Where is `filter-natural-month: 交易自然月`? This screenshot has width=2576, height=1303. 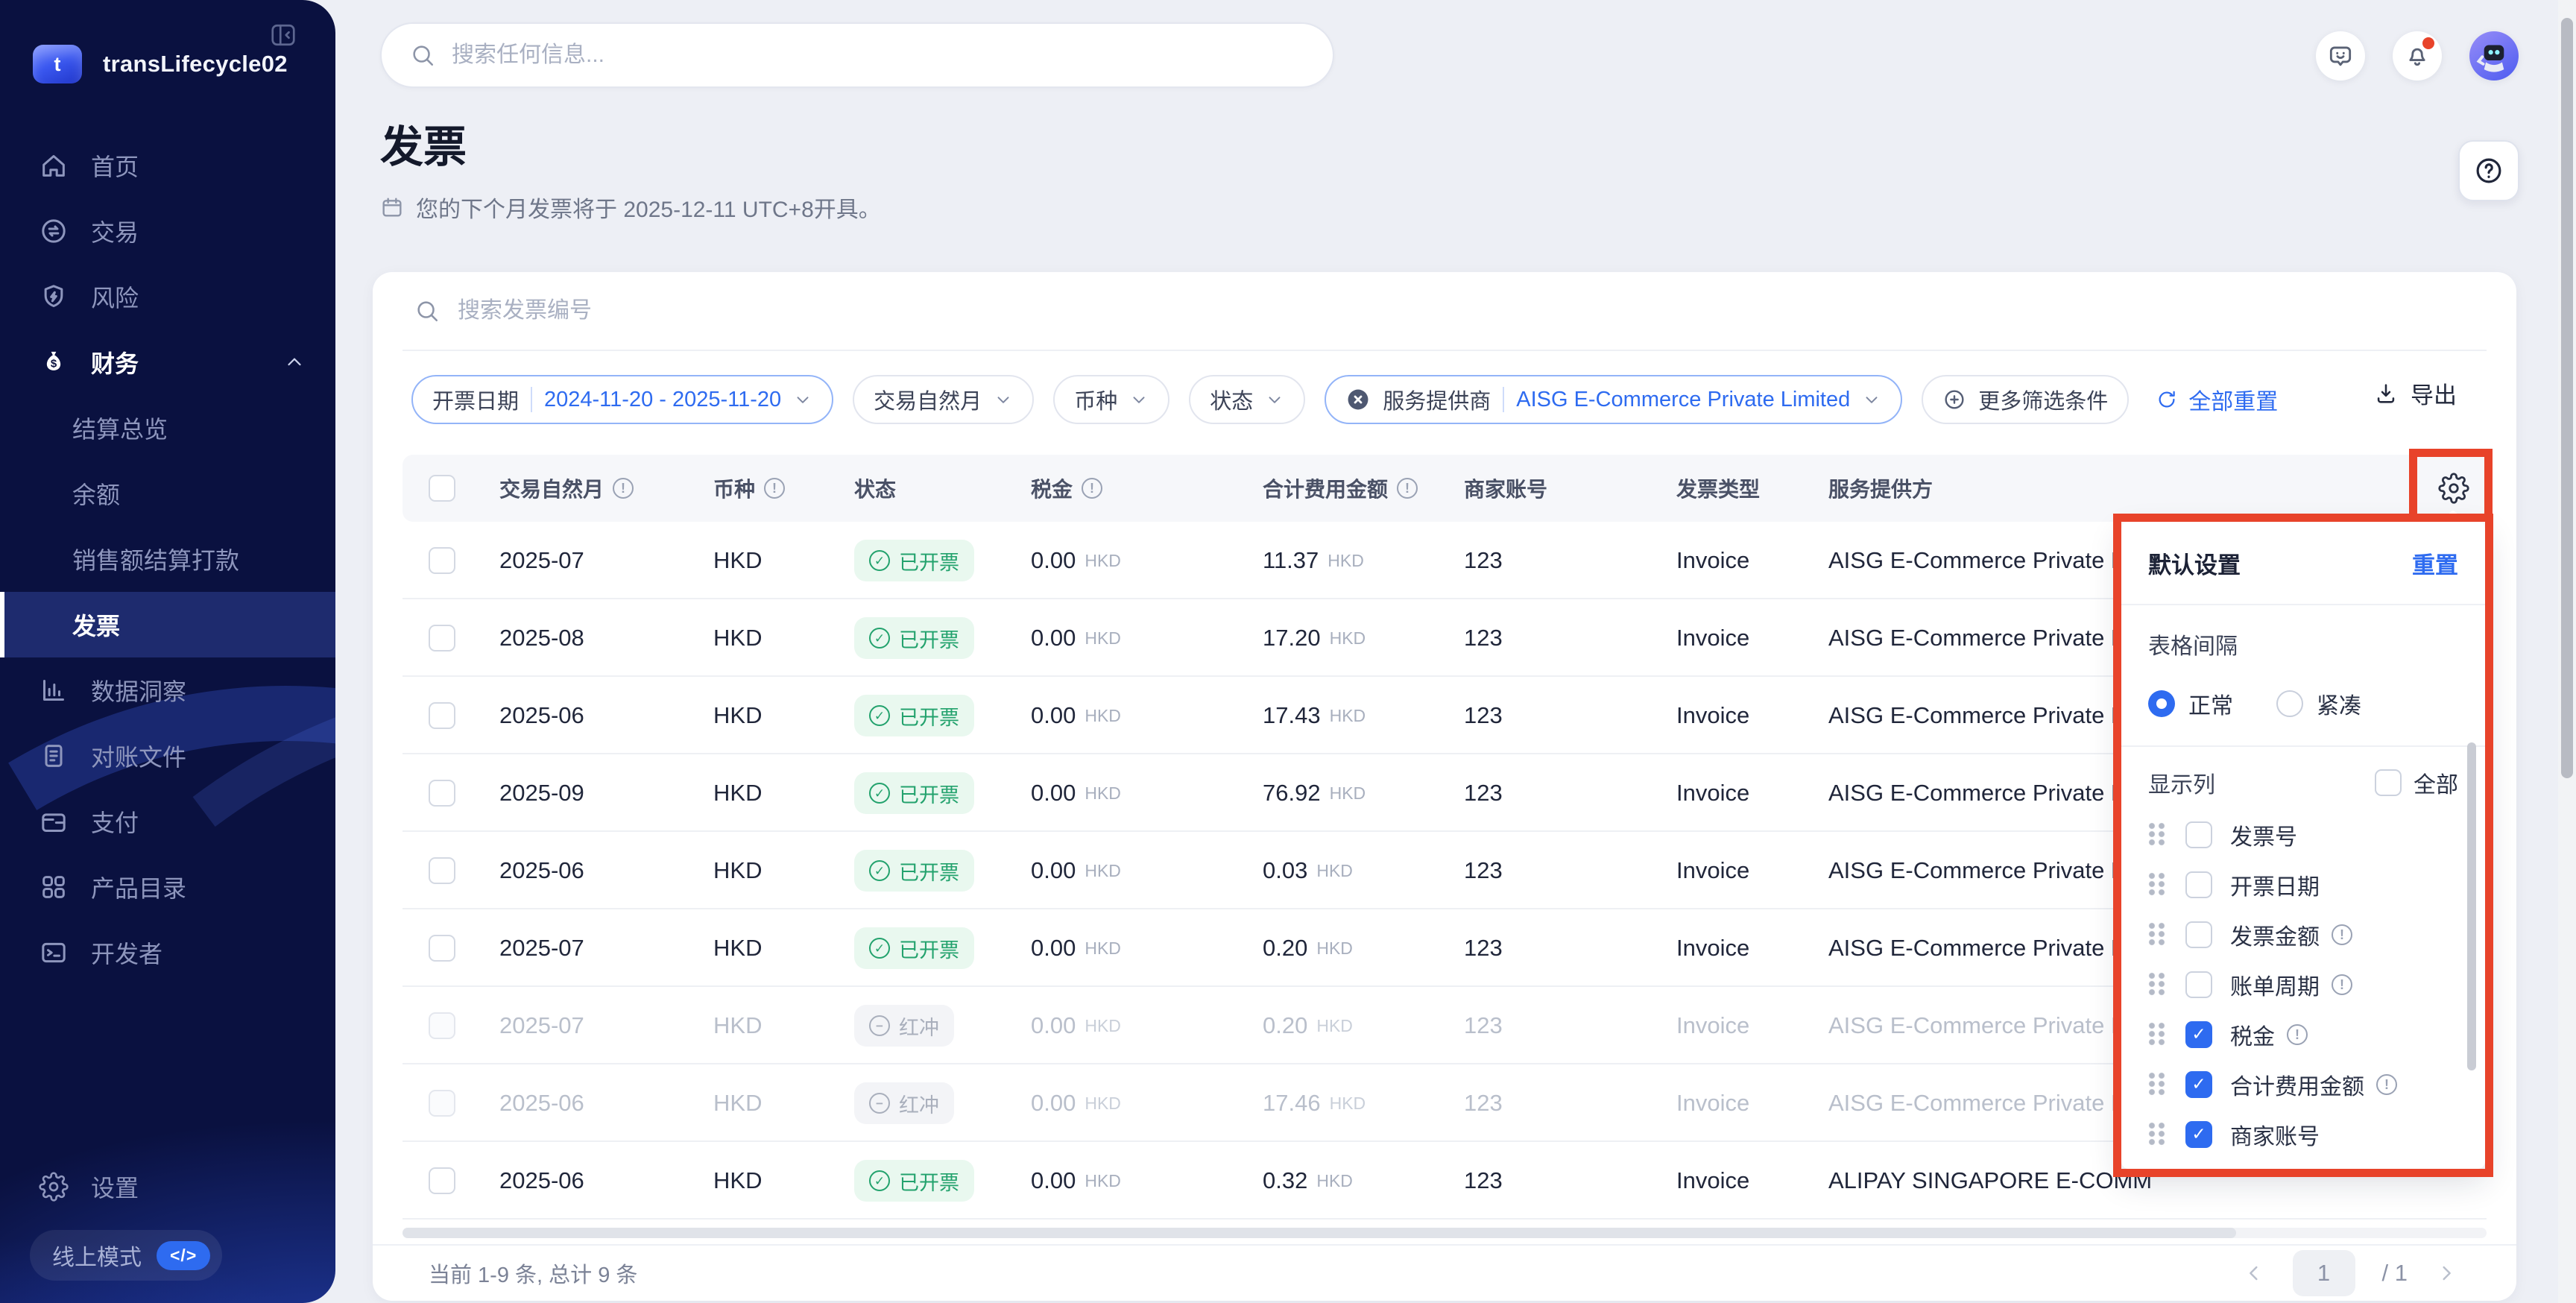 filter-natural-month: 交易自然月 is located at coordinates (944, 400).